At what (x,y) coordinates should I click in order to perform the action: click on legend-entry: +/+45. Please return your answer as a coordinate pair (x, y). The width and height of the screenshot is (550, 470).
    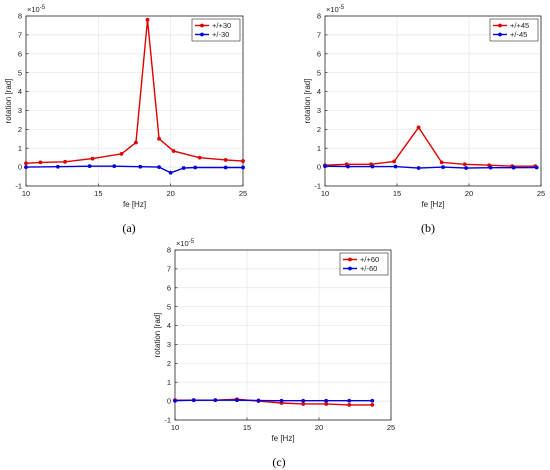
    Looking at the image, I should click on (519, 25).